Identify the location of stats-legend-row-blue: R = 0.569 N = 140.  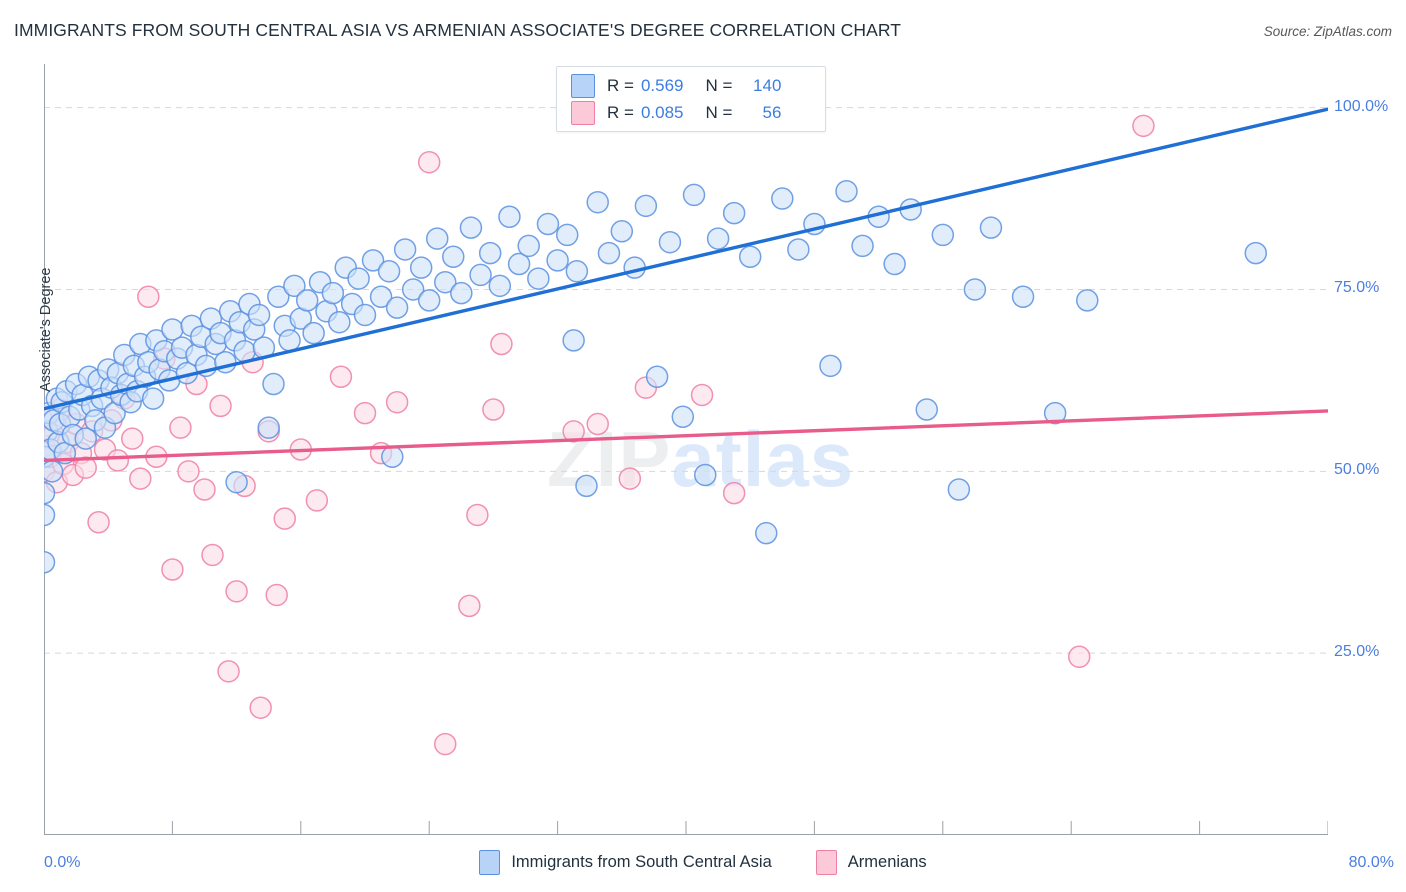
(676, 86).